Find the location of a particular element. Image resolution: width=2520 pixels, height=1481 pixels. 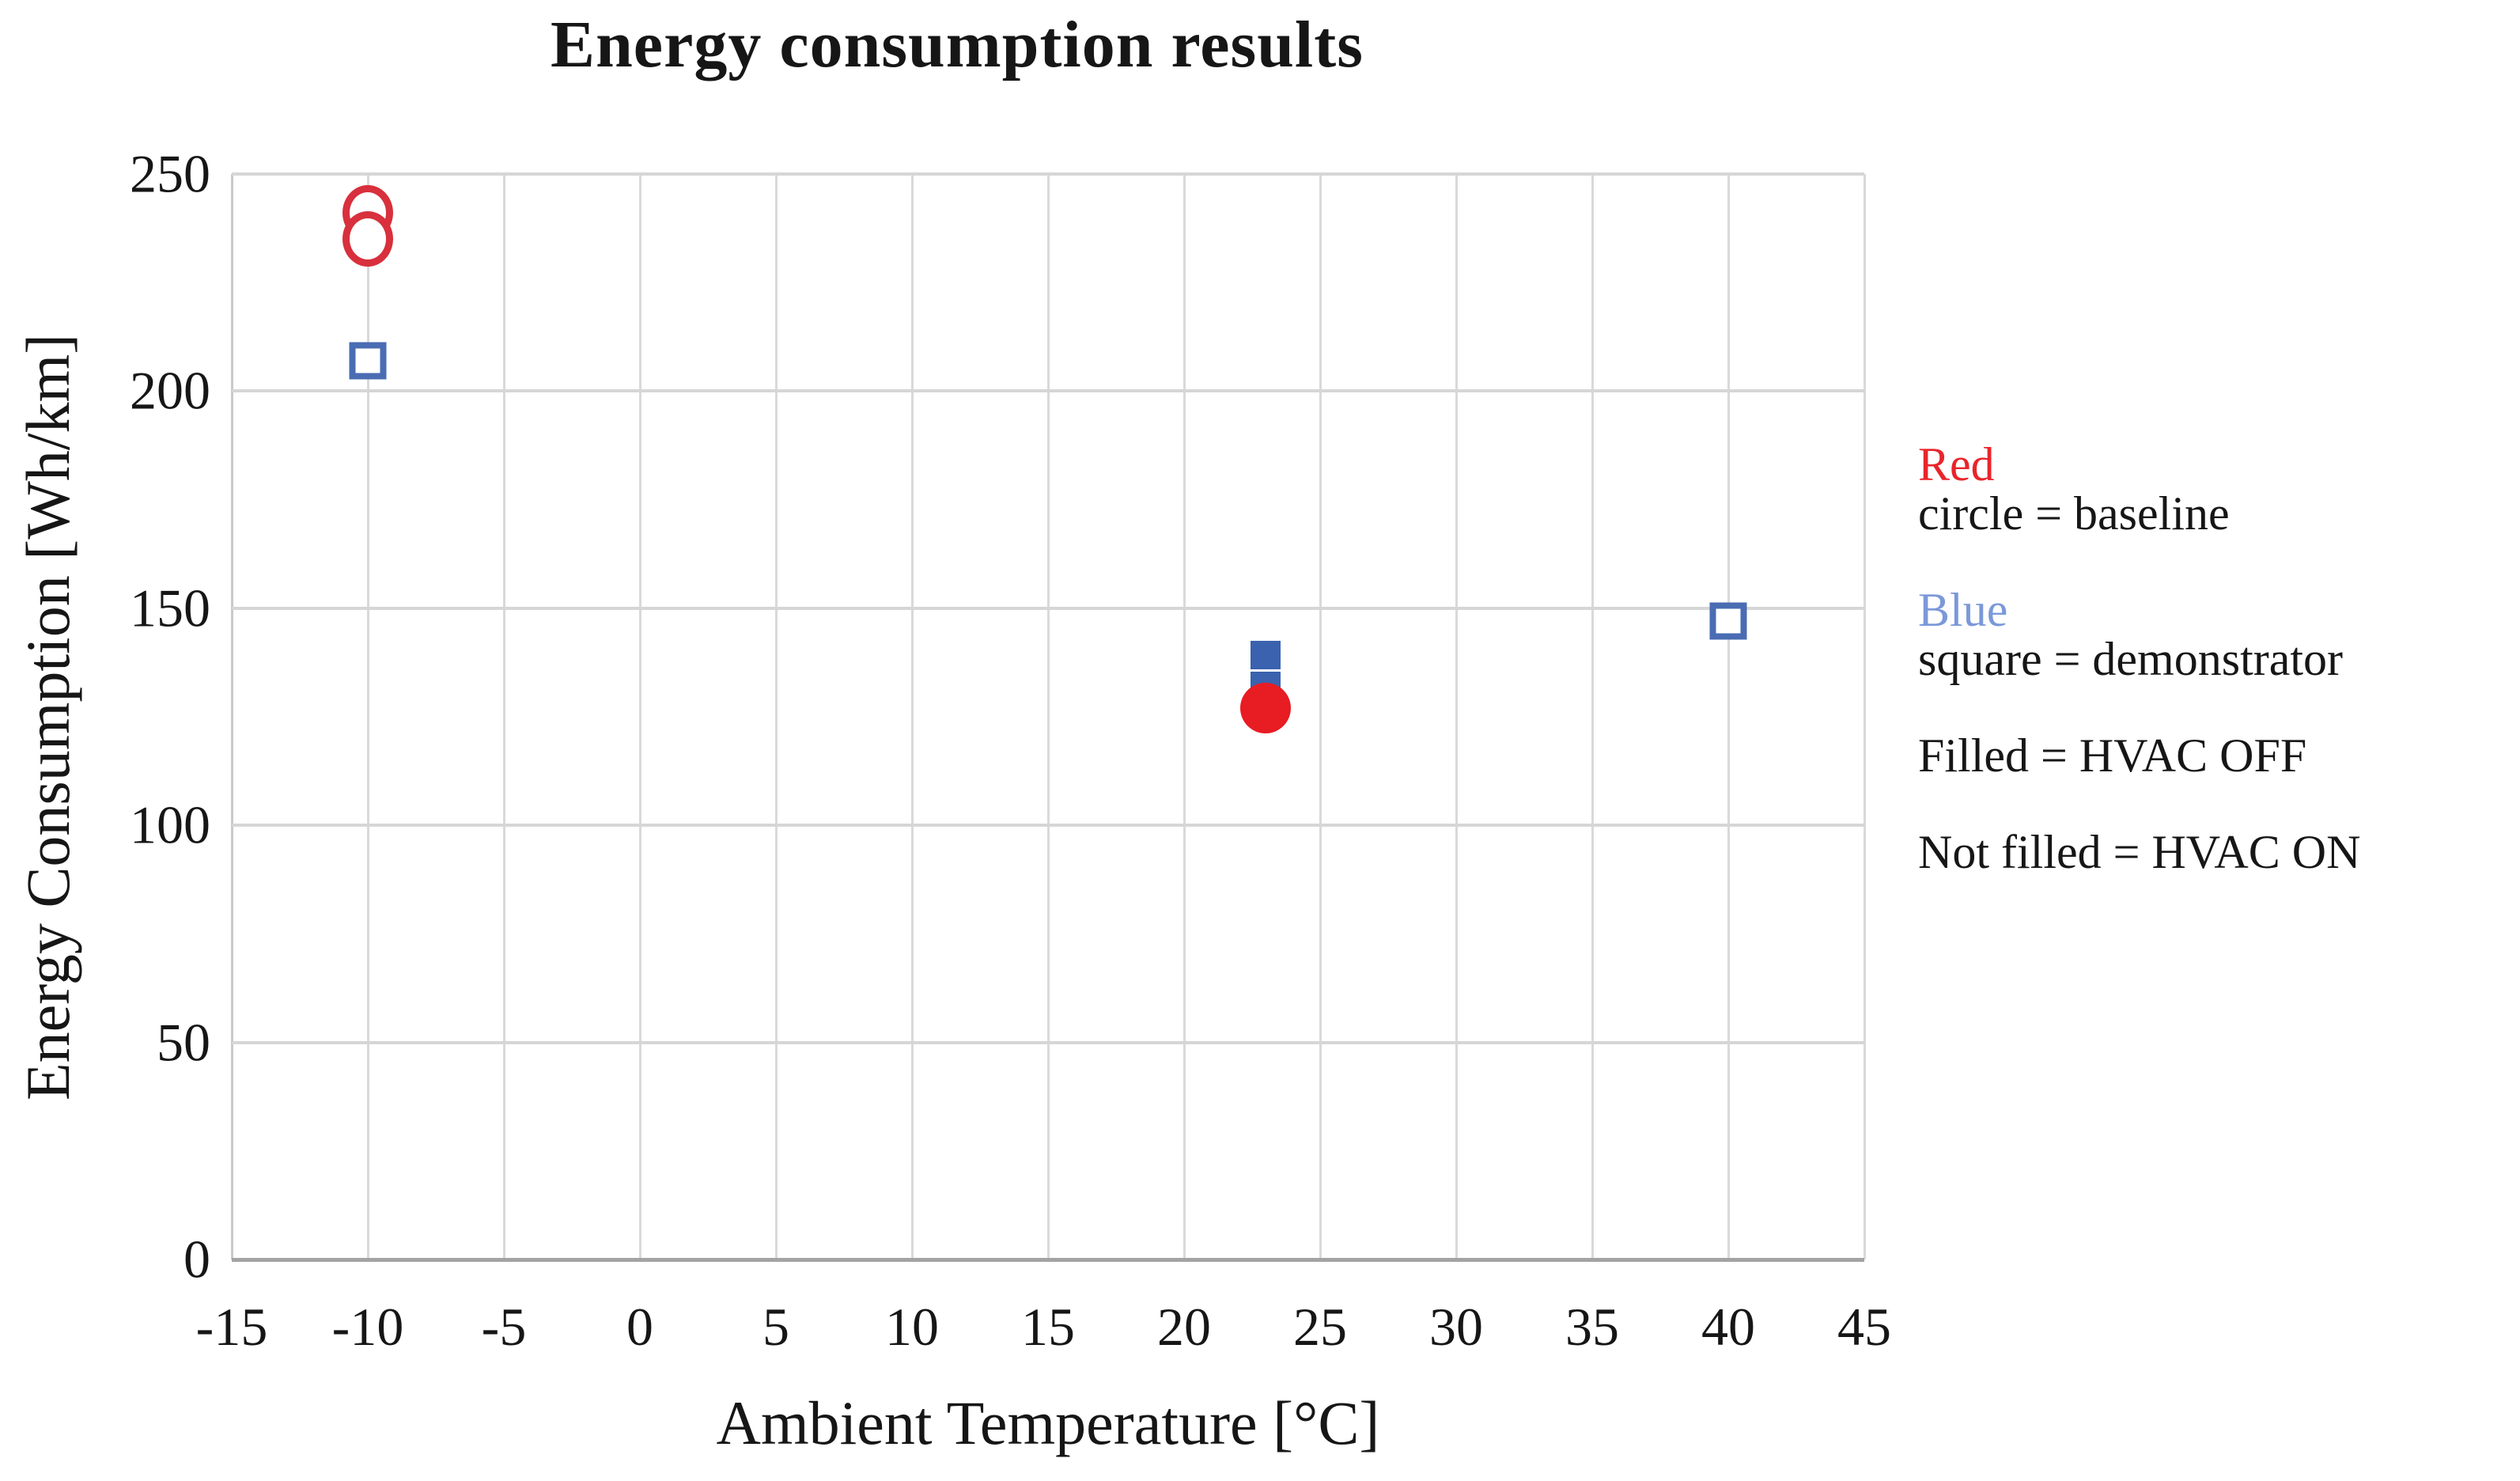

x-tick-label: 40 is located at coordinates (1728, 1327).